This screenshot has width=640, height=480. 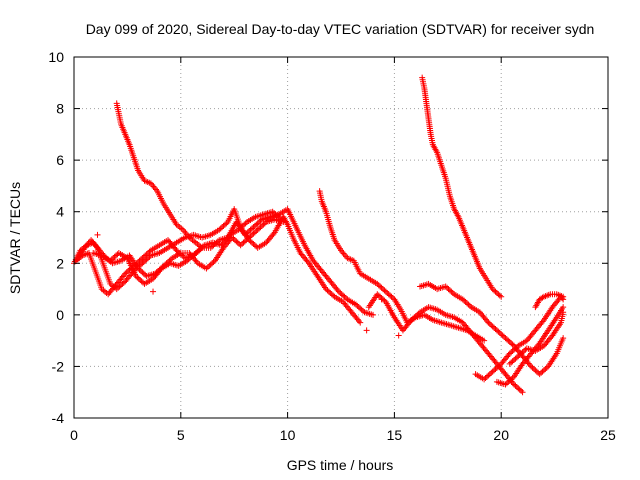 I want to click on x-tick-label: 20, so click(x=501, y=435).